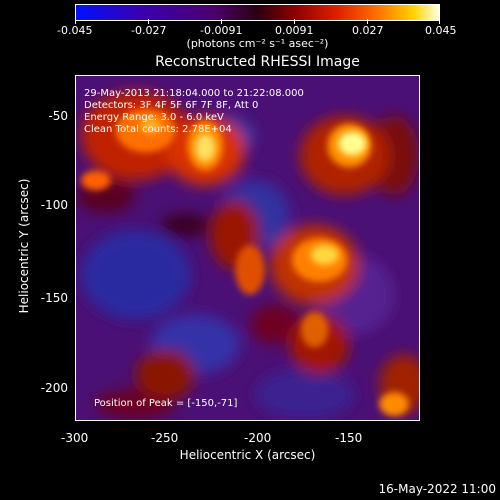  Describe the element at coordinates (24, 246) in the screenshot. I see `y-axis-label: Heliocentric Y (arcsec)` at that location.